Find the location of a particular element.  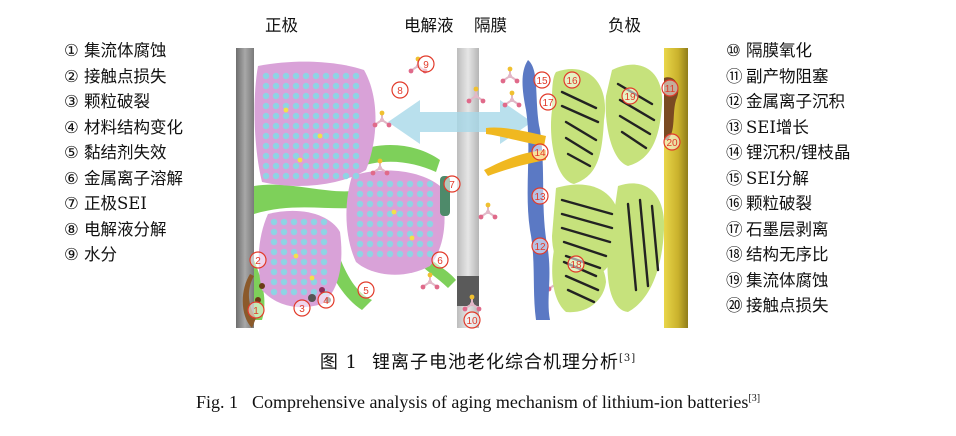

svg-text: 1 is located at coordinates (256, 311).